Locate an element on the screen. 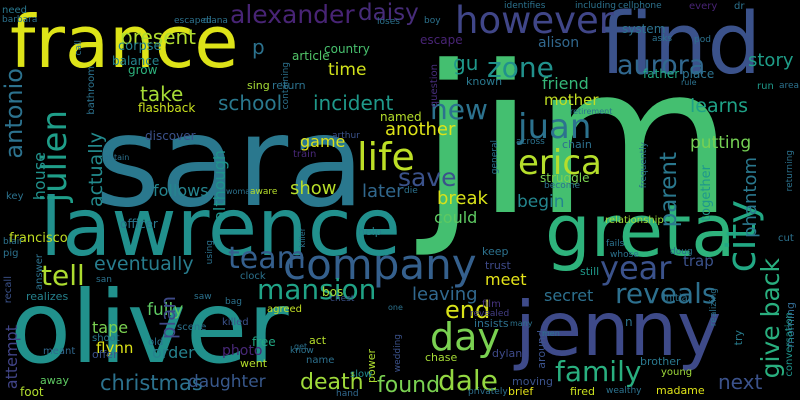 The height and width of the screenshot is (400, 800). word-take: take is located at coordinates (162, 94).